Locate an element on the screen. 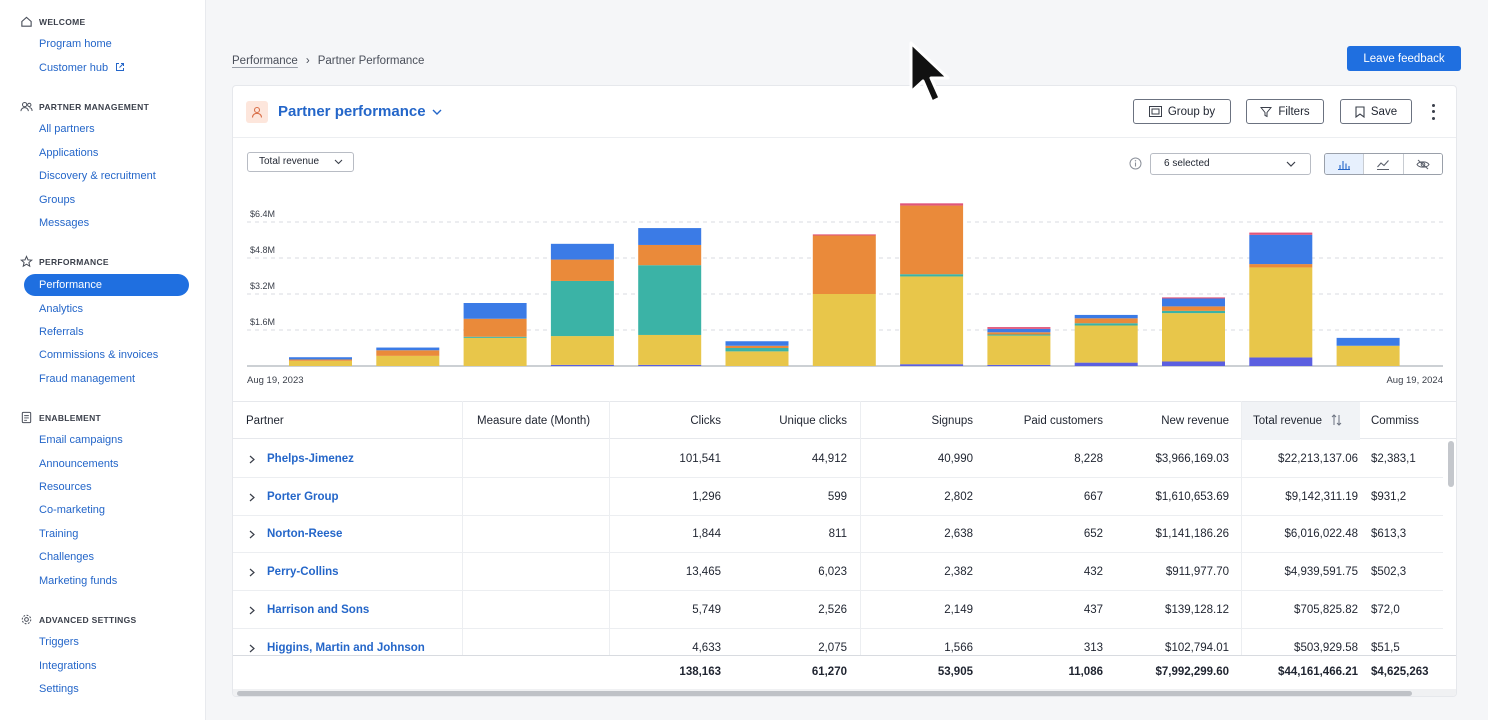 This screenshot has height=720, width=1488. metric-select: Total revenue is located at coordinates (300, 162).